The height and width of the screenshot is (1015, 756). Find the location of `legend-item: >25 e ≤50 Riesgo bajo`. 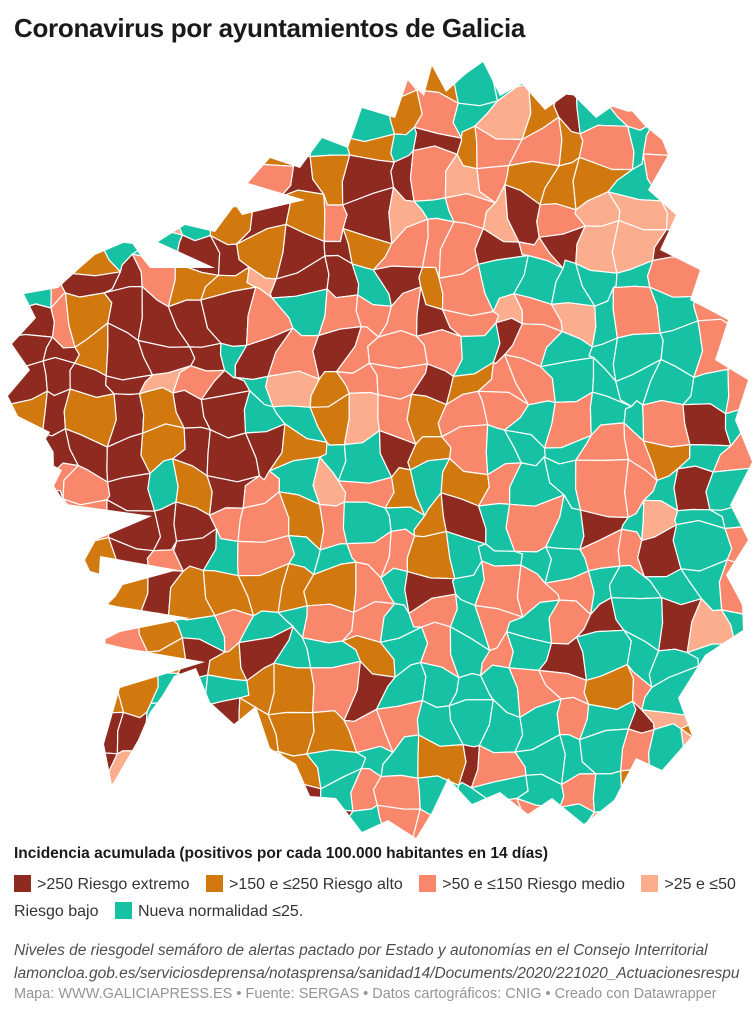

legend-item: >25 e ≤50 Riesgo bajo is located at coordinates (375, 897).